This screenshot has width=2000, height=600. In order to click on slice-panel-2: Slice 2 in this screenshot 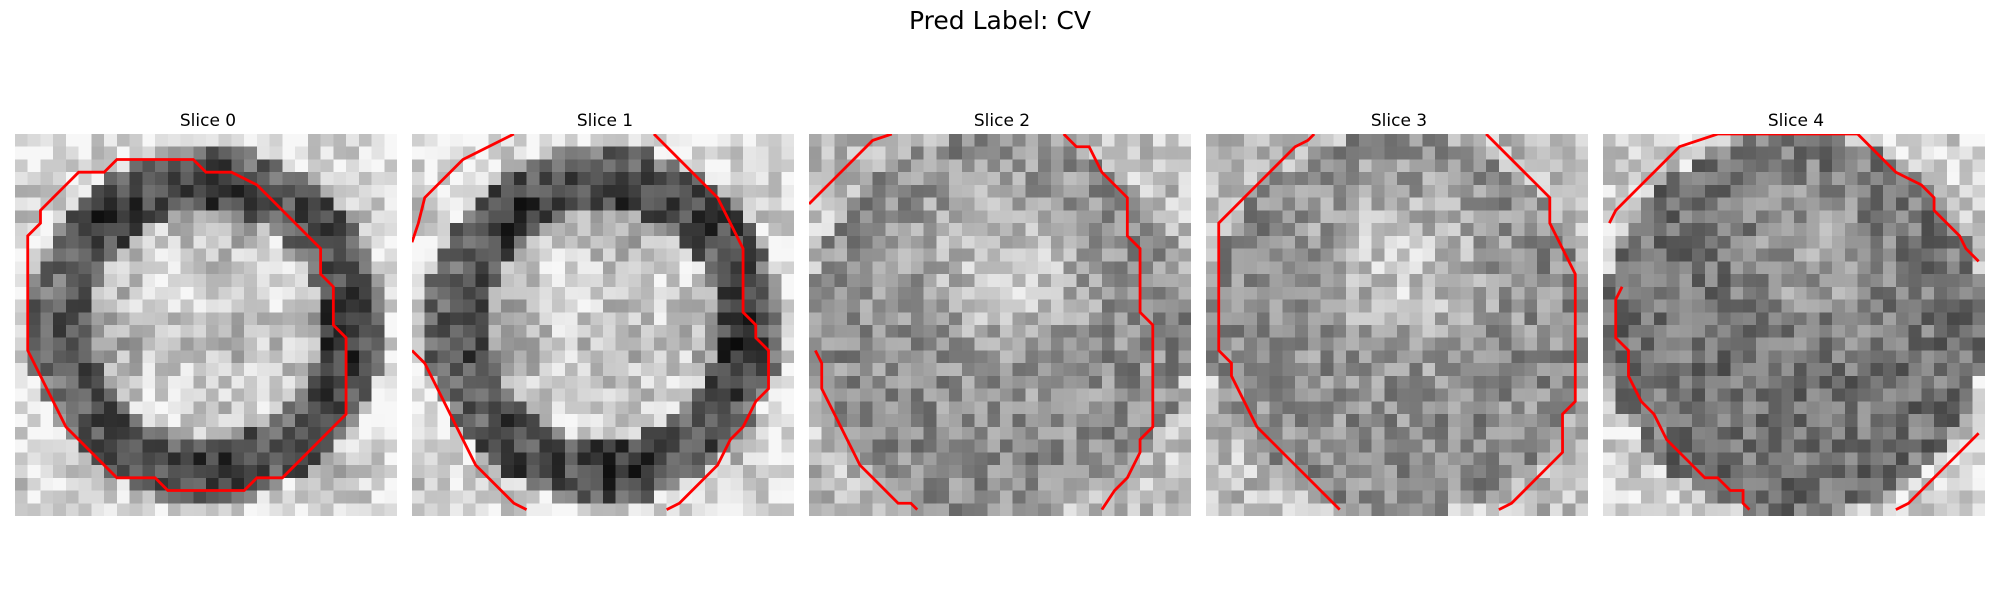, I will do `click(1002, 312)`.